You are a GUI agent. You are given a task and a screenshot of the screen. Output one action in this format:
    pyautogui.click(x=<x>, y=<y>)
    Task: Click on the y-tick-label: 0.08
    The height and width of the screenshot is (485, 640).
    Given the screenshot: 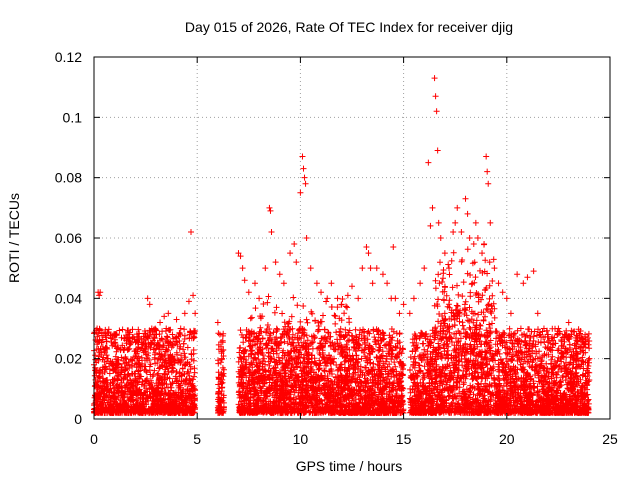 What is the action you would take?
    pyautogui.click(x=68, y=178)
    